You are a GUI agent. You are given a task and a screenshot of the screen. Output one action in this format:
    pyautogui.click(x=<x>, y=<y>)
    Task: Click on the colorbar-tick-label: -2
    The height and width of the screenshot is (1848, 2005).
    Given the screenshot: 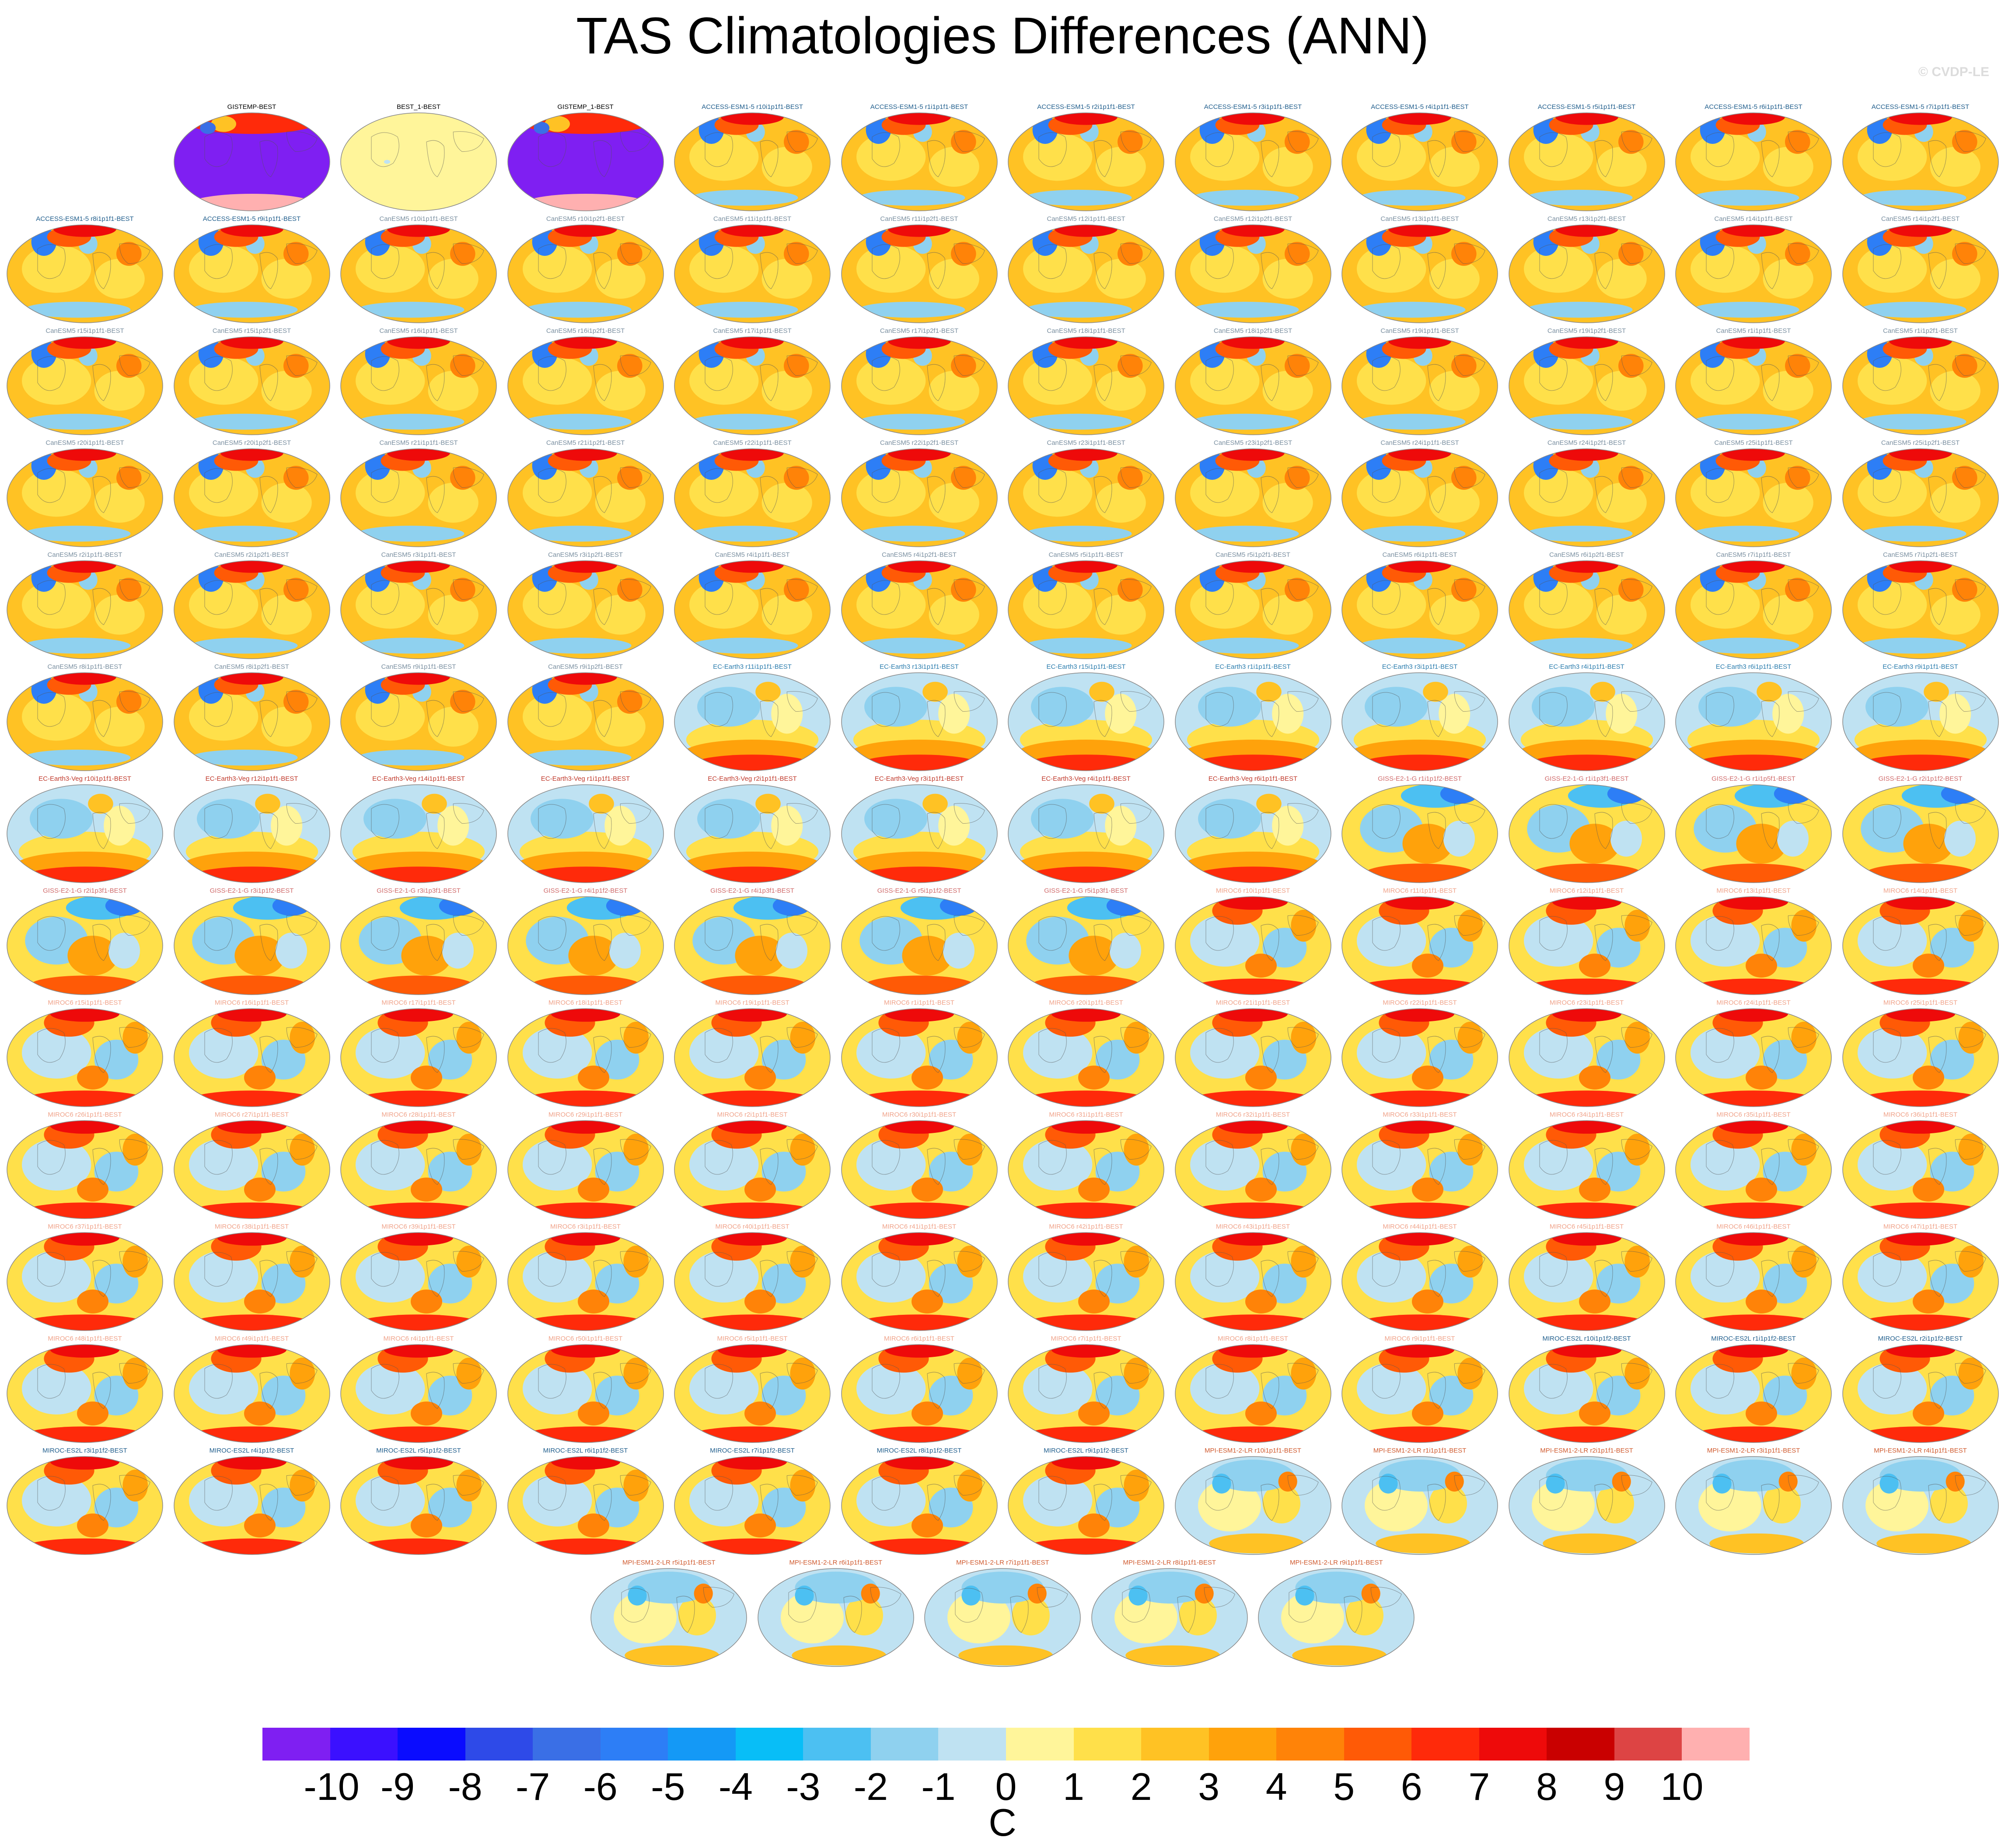 What is the action you would take?
    pyautogui.click(x=871, y=1786)
    